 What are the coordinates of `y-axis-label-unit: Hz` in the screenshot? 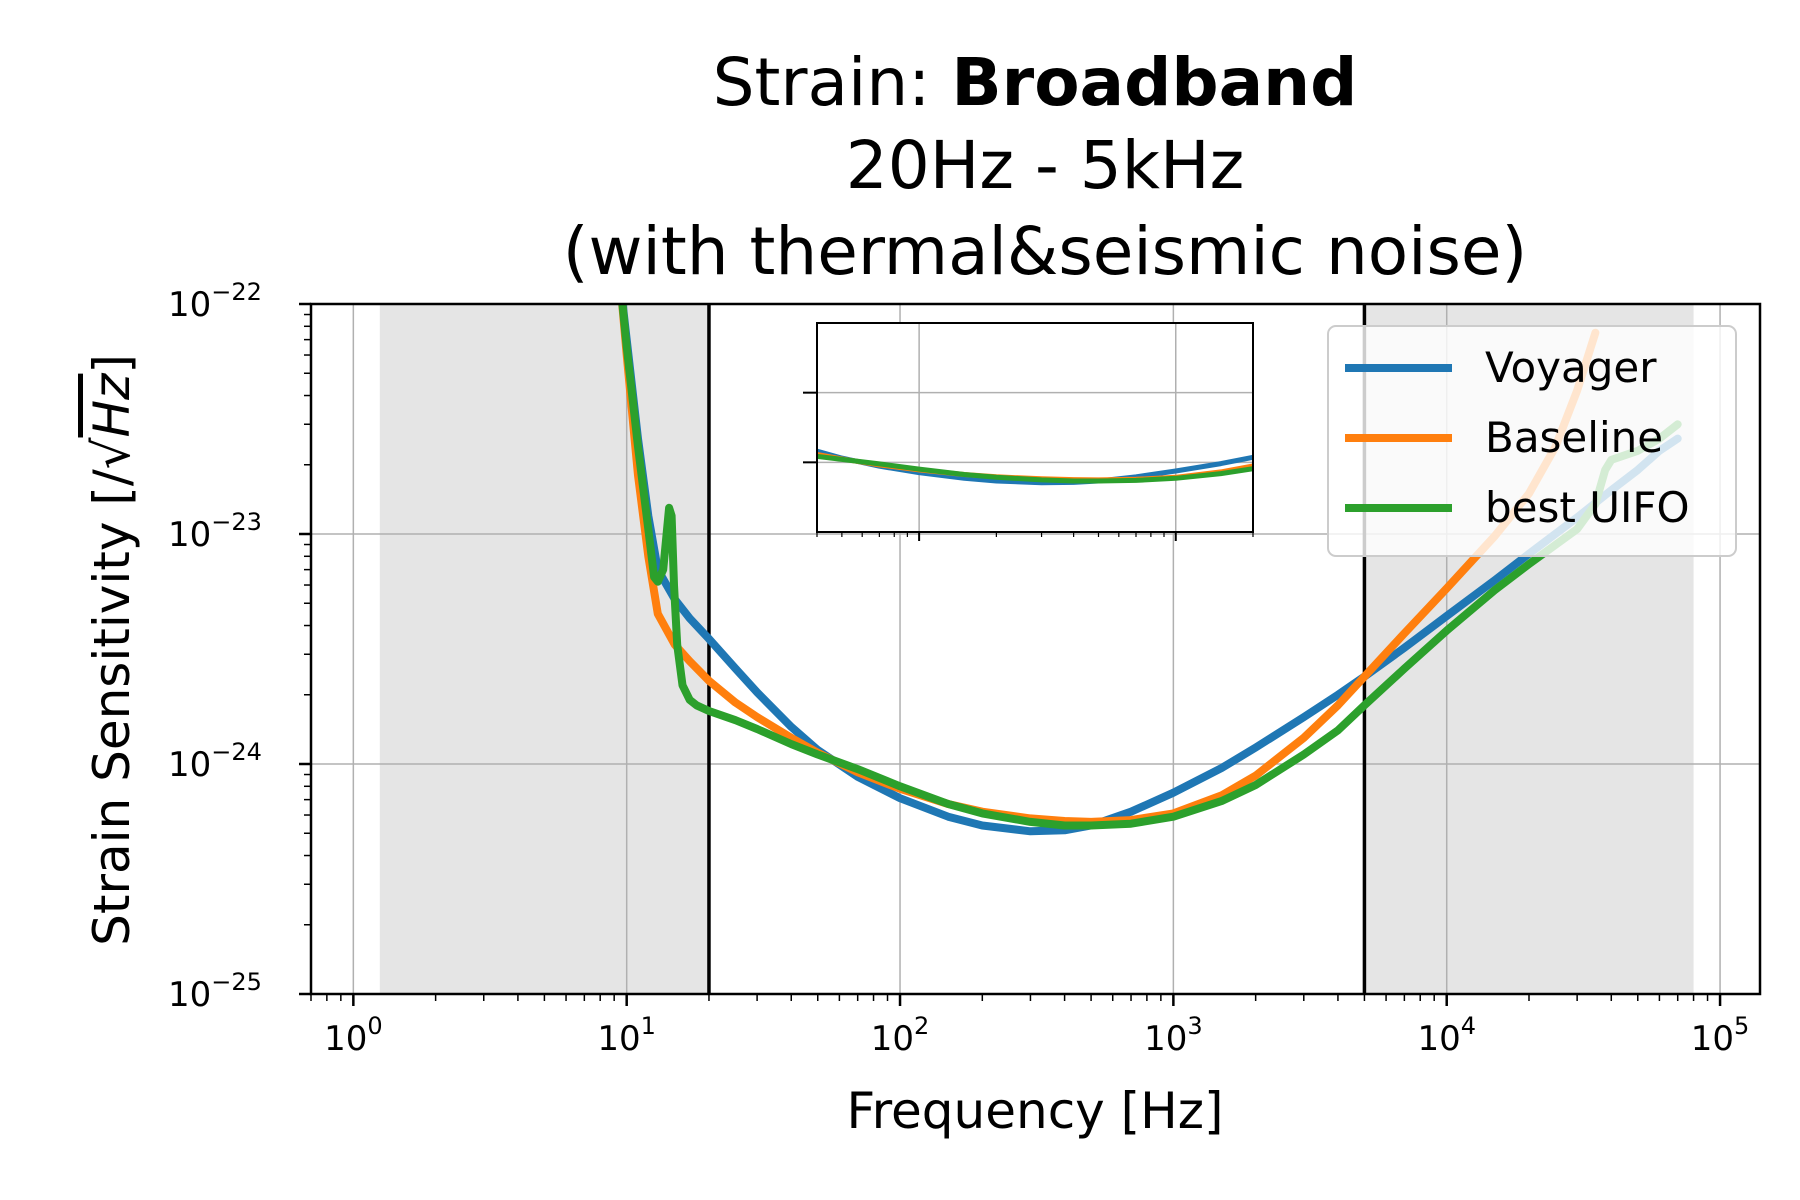 It's located at (112, 405).